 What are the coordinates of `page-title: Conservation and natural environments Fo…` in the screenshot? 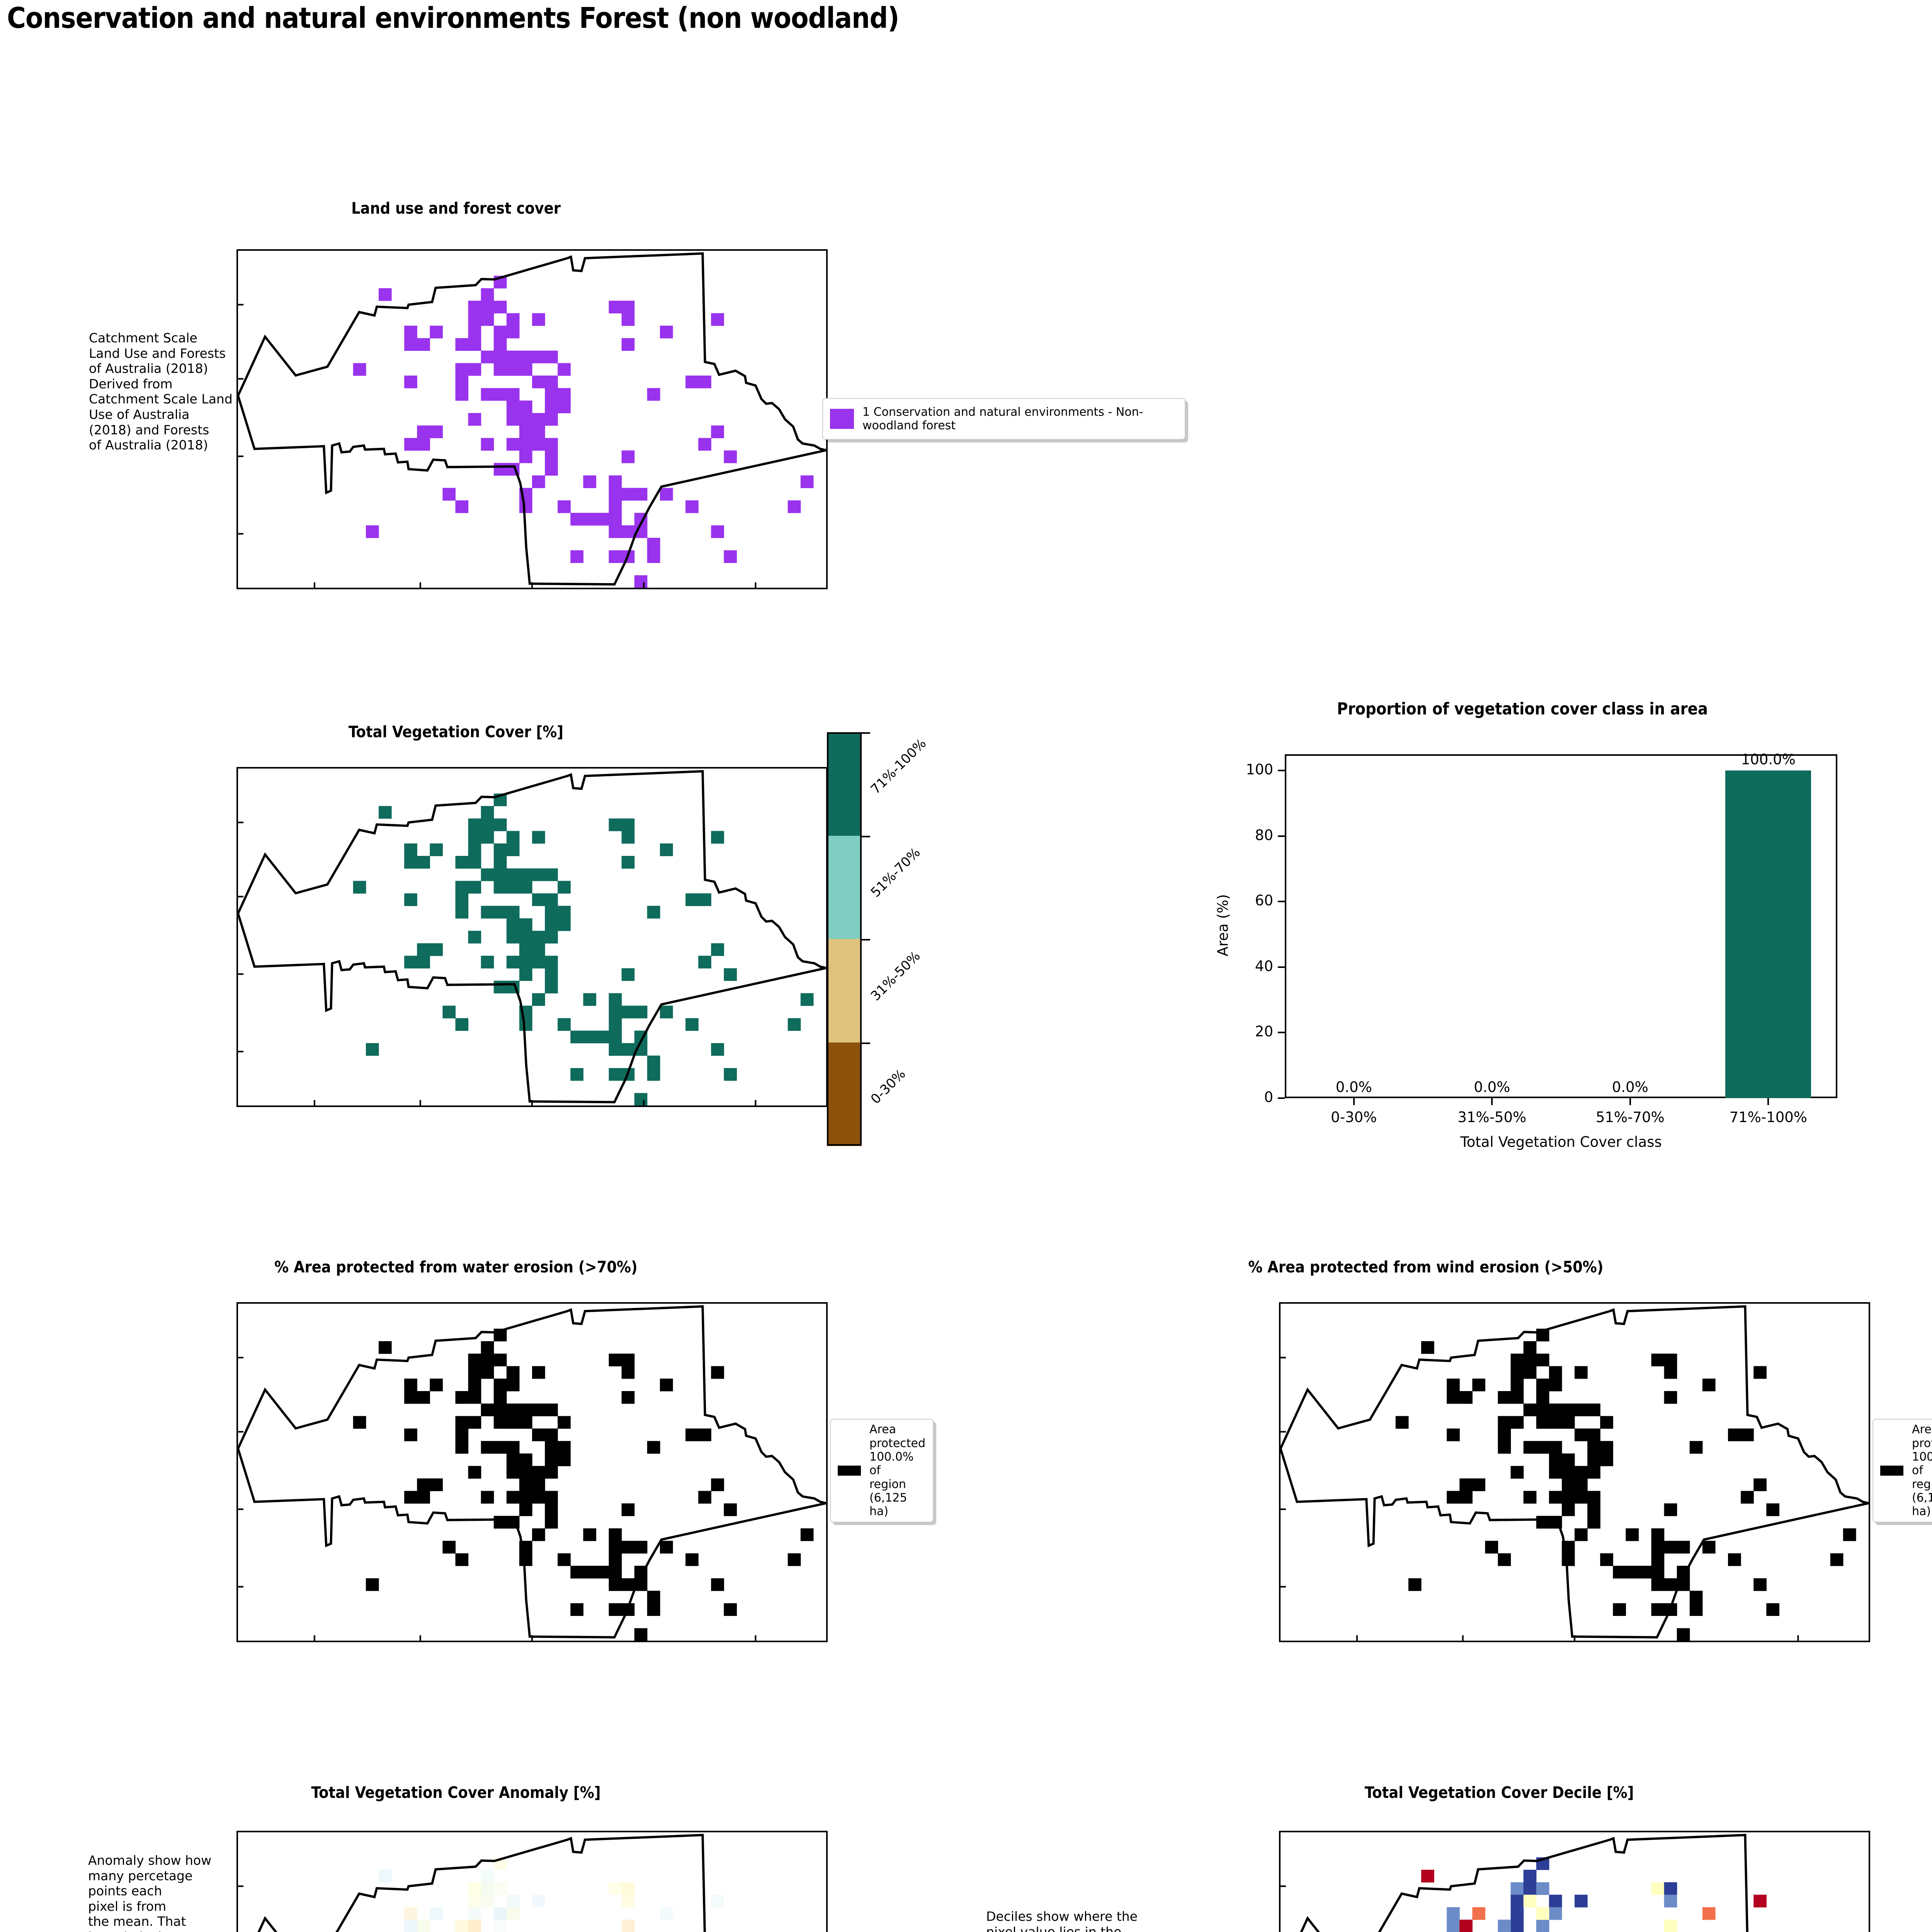 It's located at (453, 19).